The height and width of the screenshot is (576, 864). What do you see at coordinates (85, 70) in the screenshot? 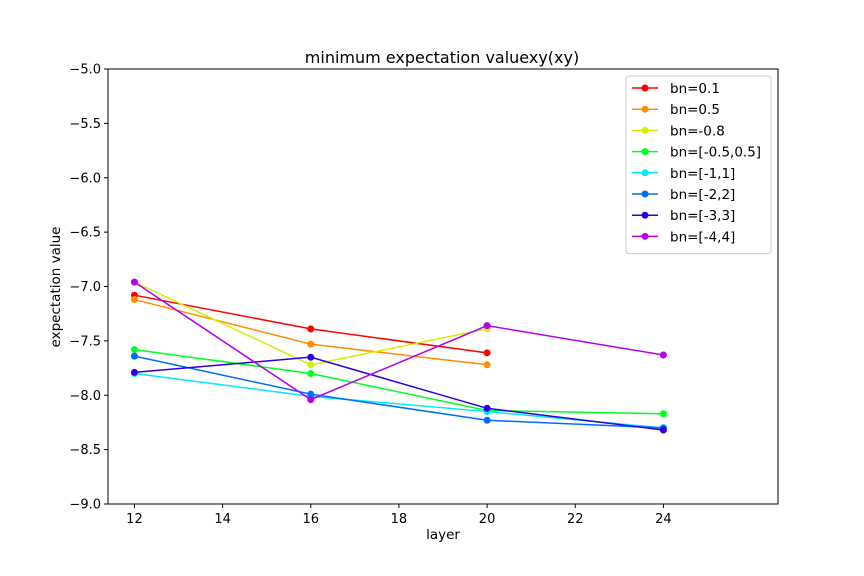
I see `y-tick-label: −5.0` at bounding box center [85, 70].